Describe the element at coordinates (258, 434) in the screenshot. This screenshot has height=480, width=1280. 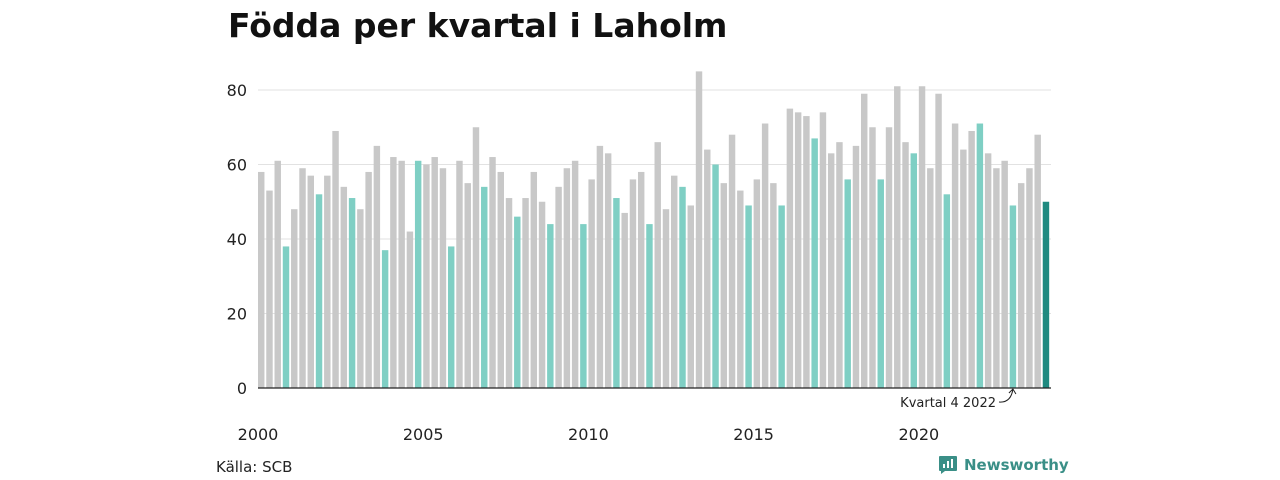
I see `x-tick-label: 2000` at that location.